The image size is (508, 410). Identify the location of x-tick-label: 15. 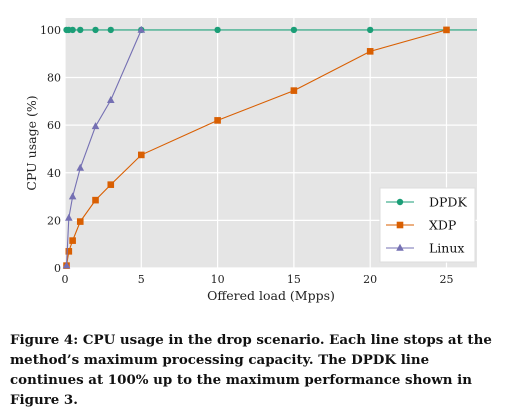
(294, 279).